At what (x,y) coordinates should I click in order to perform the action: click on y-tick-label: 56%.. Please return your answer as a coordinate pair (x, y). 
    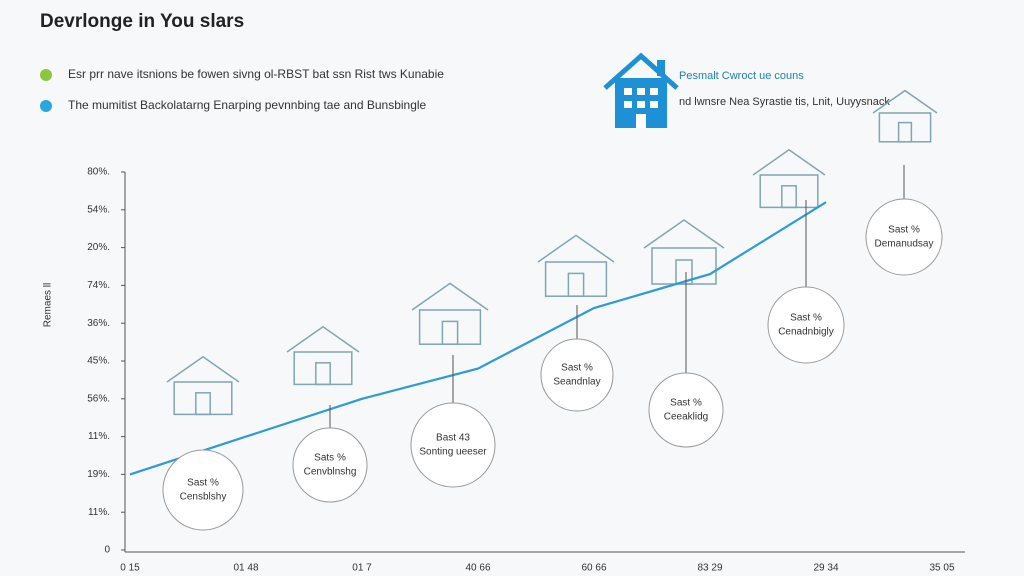
    Looking at the image, I should click on (98, 398).